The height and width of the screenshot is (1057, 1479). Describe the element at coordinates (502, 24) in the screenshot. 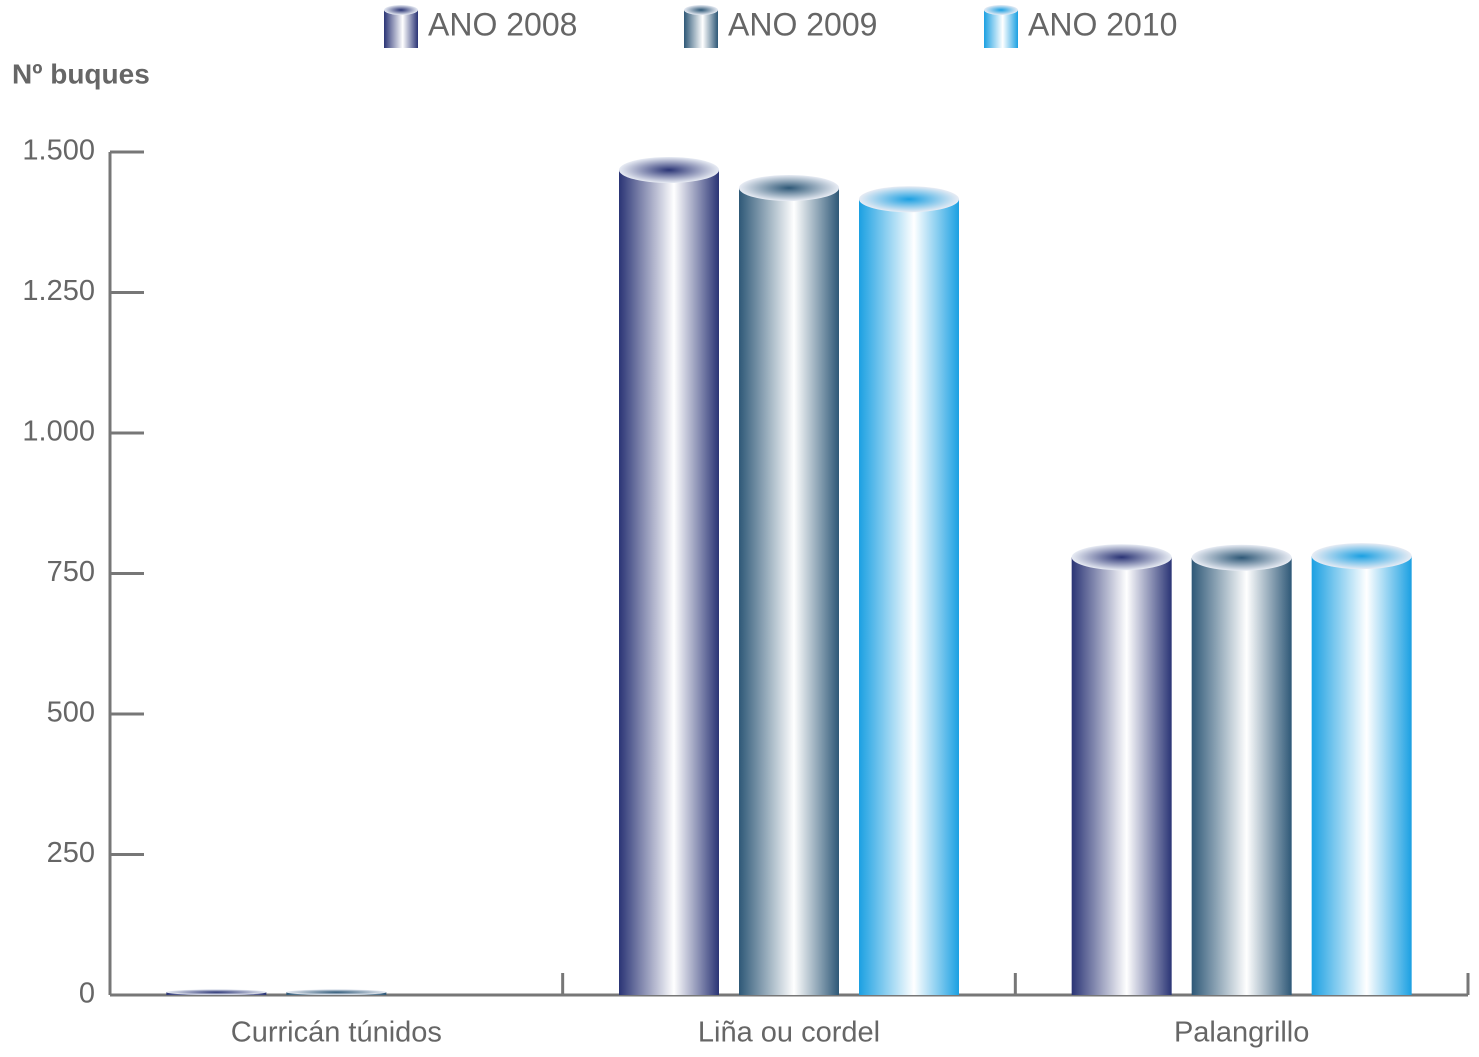

I see `legend-label: ANO 2008` at that location.